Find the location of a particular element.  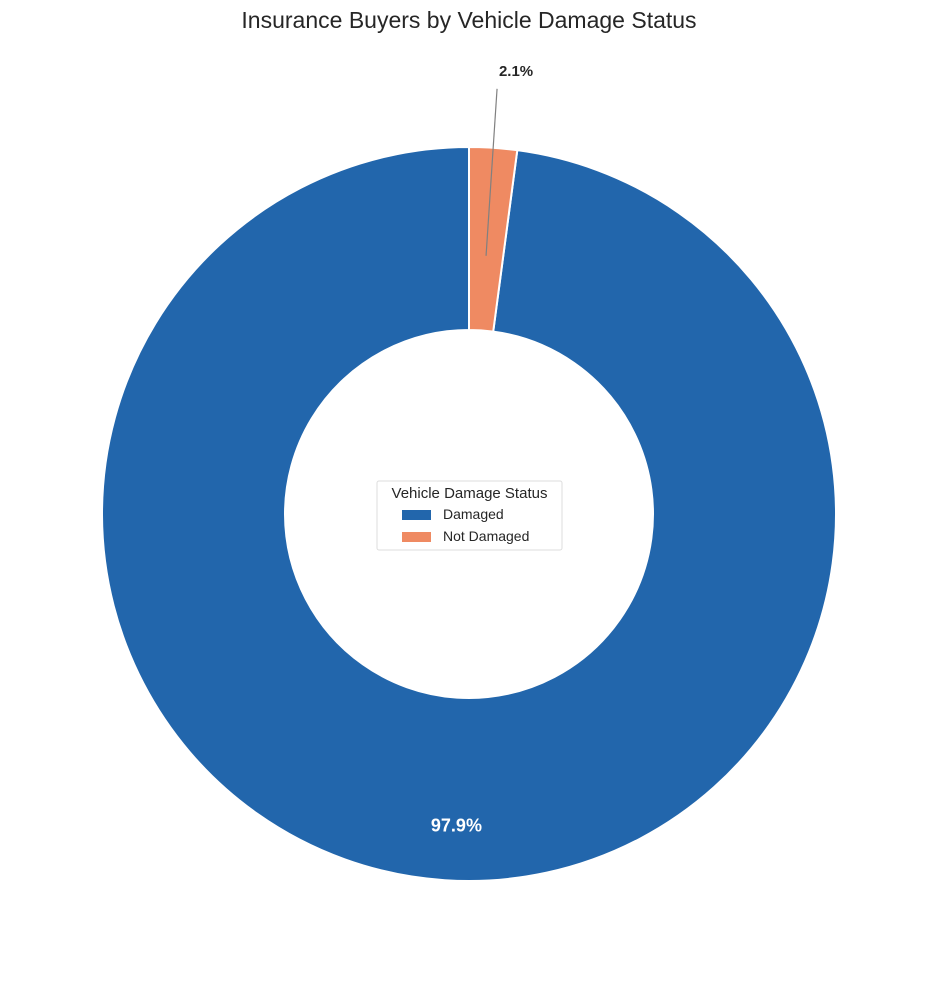

legend-items: Damaged Not Damaged is located at coordinates (465, 525).